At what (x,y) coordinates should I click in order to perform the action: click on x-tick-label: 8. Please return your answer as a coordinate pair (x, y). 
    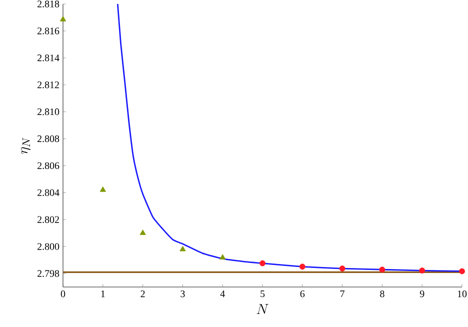
    Looking at the image, I should click on (382, 294).